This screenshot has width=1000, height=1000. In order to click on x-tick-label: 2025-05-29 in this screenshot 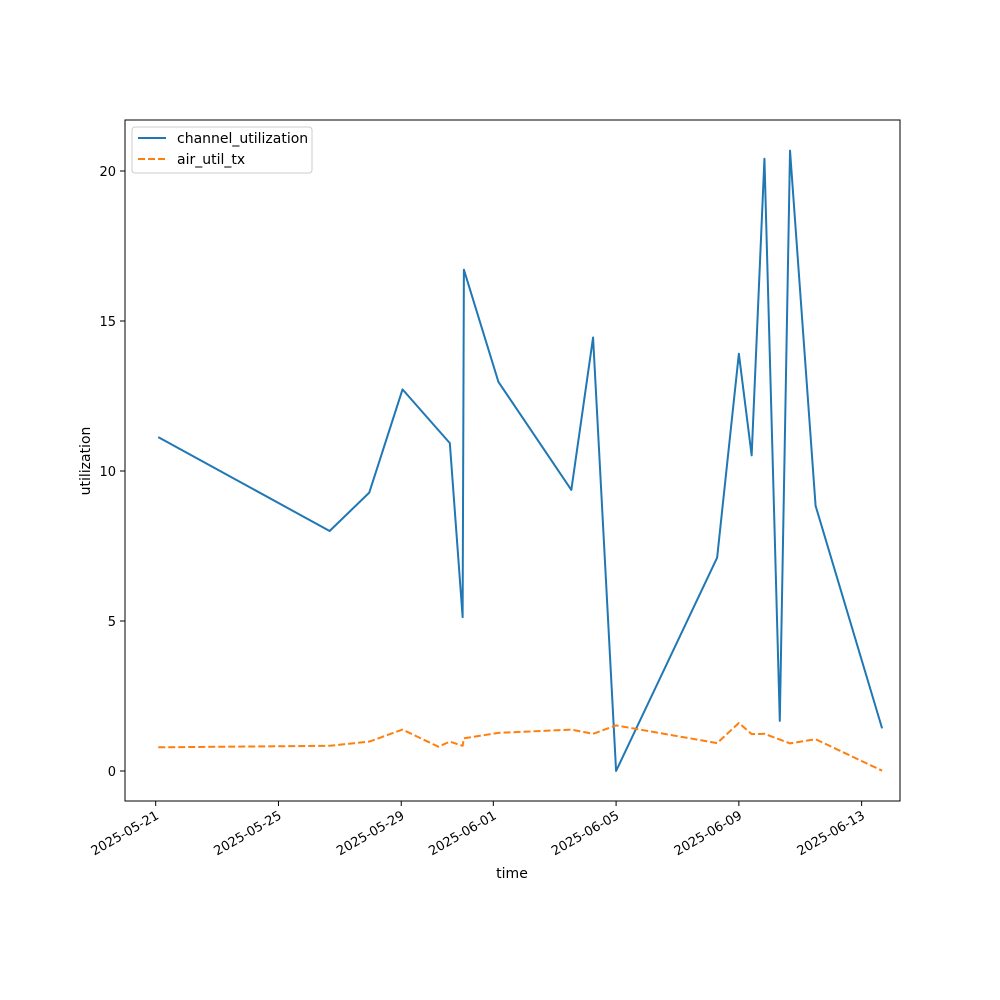, I will do `click(370, 833)`.